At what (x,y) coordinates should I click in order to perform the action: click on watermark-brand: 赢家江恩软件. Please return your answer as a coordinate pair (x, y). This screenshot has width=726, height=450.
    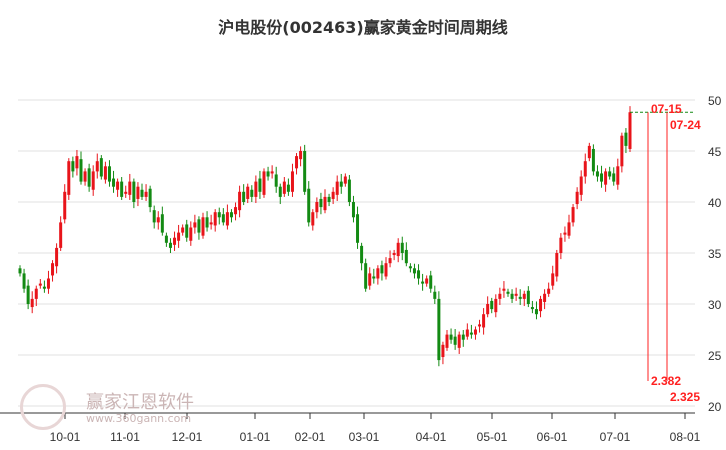
    Looking at the image, I should click on (140, 402).